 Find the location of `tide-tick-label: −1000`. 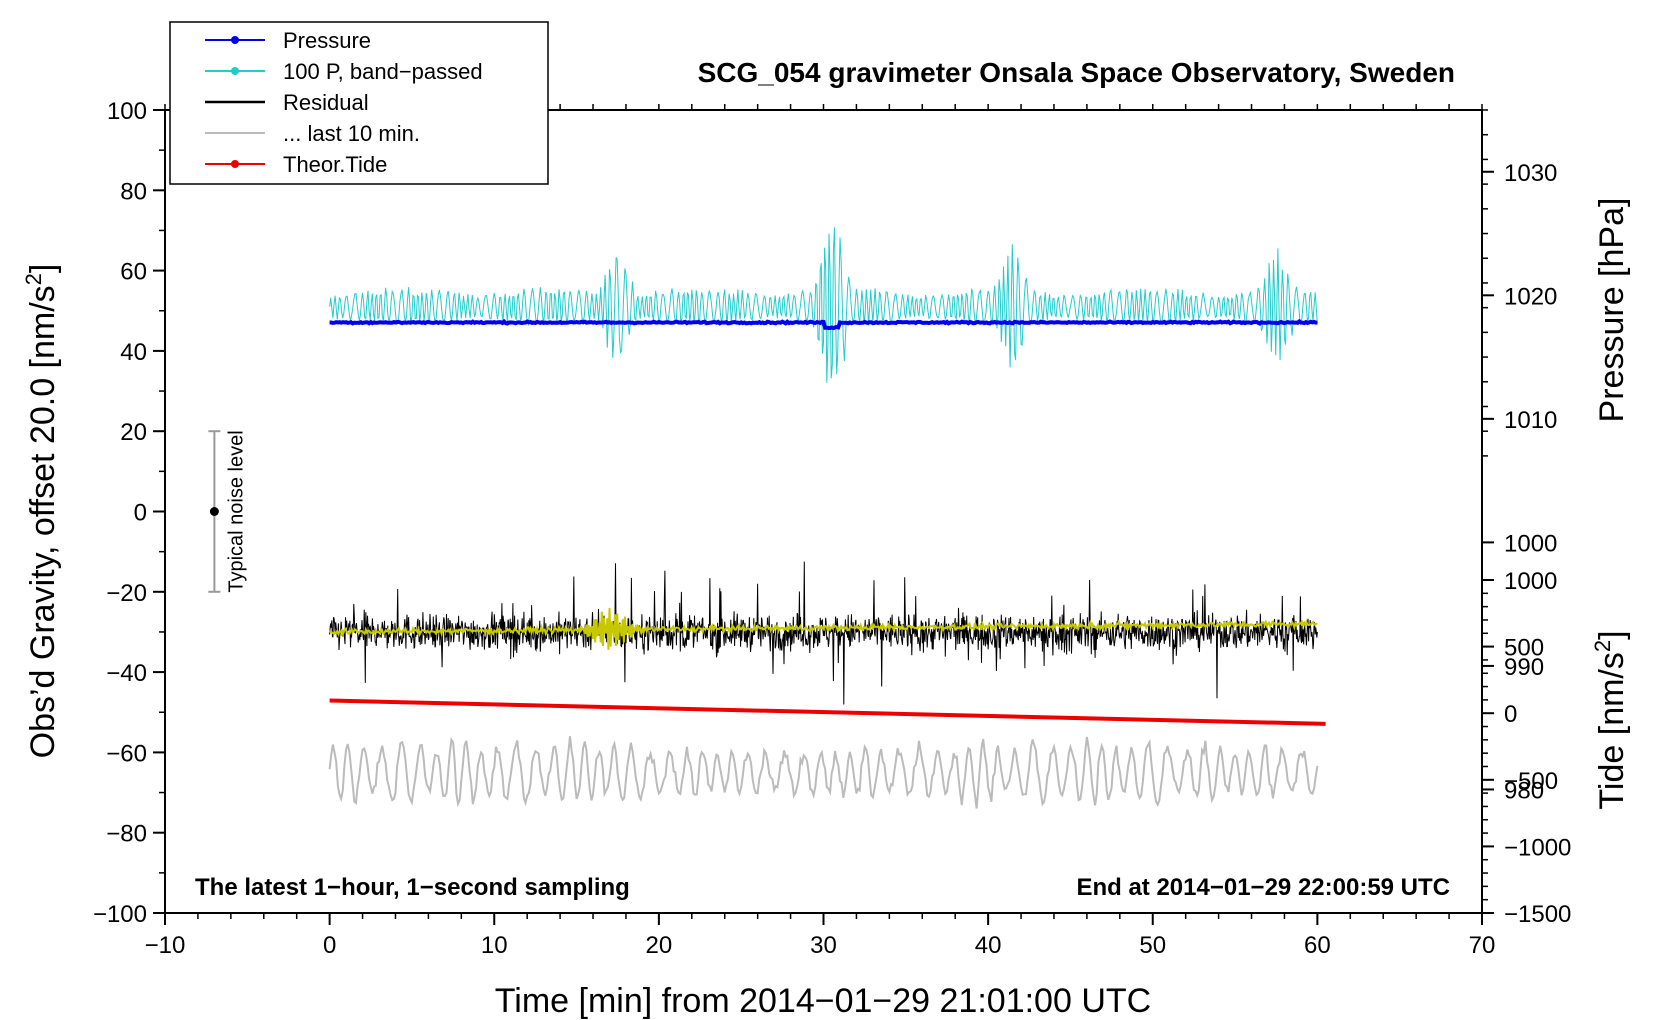

tide-tick-label: −1000 is located at coordinates (1537, 847).